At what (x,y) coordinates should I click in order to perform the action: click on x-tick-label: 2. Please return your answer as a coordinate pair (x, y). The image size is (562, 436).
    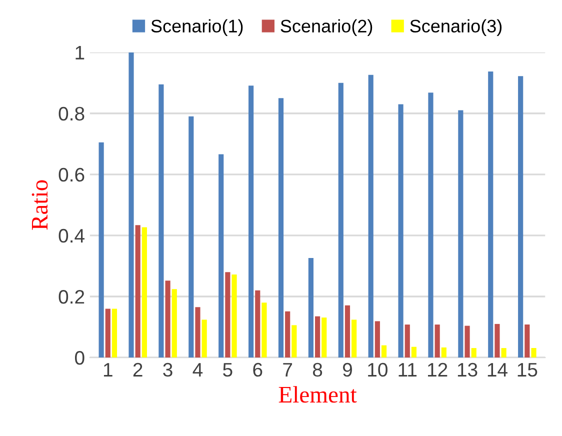
    Looking at the image, I should click on (137, 369).